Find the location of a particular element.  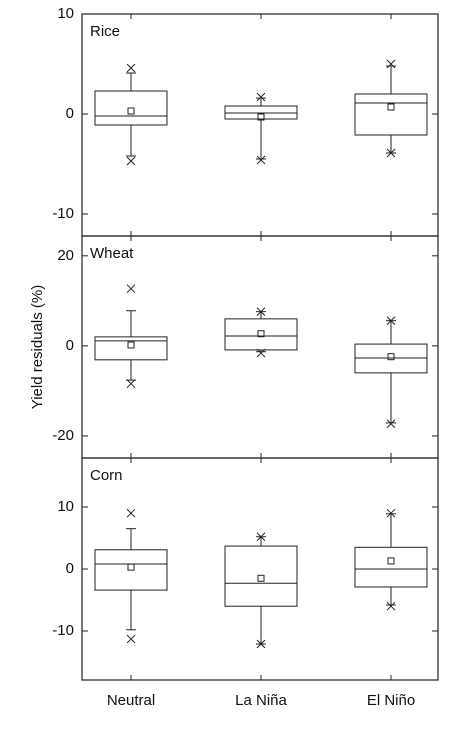

x-tick-label: El Niño is located at coordinates (391, 700).